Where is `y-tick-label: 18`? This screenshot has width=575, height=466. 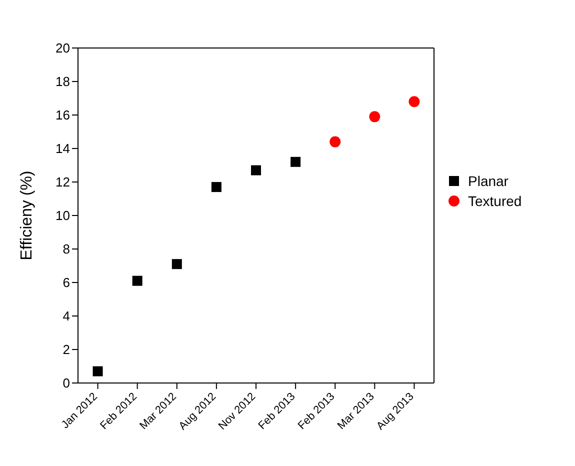
y-tick-label: 18 is located at coordinates (63, 82).